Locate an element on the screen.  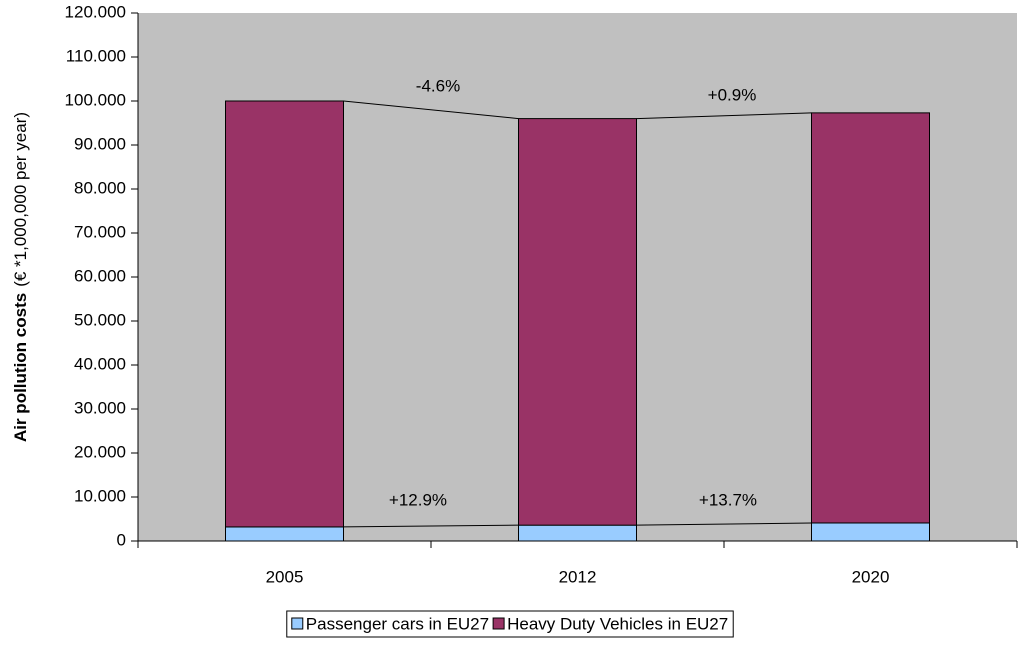
x-tick-label: 2005 is located at coordinates (285, 576).